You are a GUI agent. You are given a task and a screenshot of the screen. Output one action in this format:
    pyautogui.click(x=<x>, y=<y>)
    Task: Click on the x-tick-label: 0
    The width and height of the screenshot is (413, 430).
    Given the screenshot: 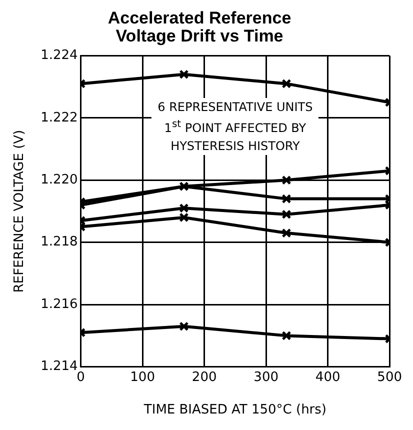 What is the action you would take?
    pyautogui.click(x=80, y=377)
    